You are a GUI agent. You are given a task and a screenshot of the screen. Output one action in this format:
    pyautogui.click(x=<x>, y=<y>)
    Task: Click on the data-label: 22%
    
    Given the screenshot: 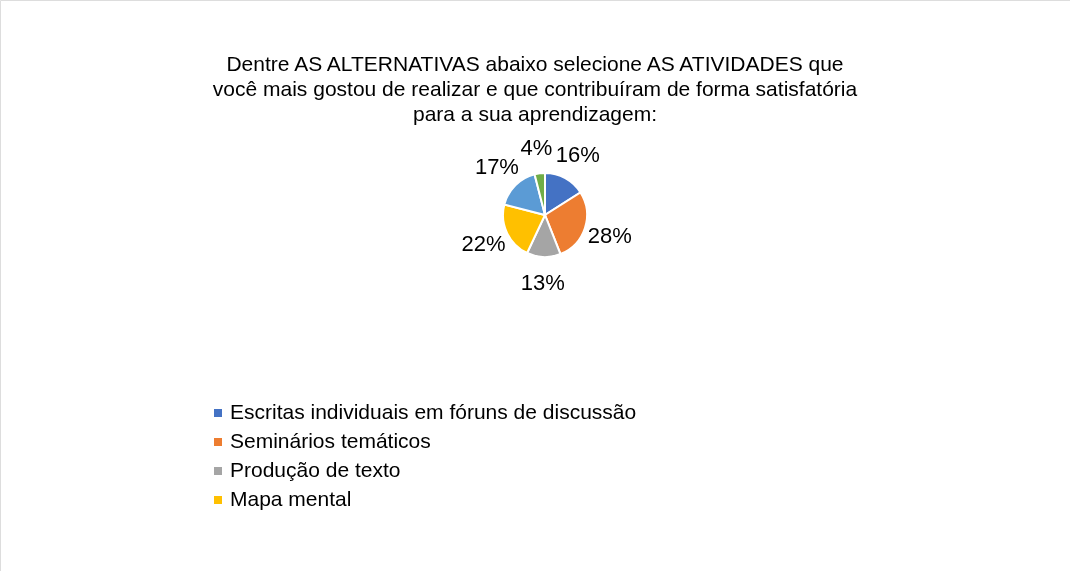 What is the action you would take?
    pyautogui.click(x=483, y=243)
    